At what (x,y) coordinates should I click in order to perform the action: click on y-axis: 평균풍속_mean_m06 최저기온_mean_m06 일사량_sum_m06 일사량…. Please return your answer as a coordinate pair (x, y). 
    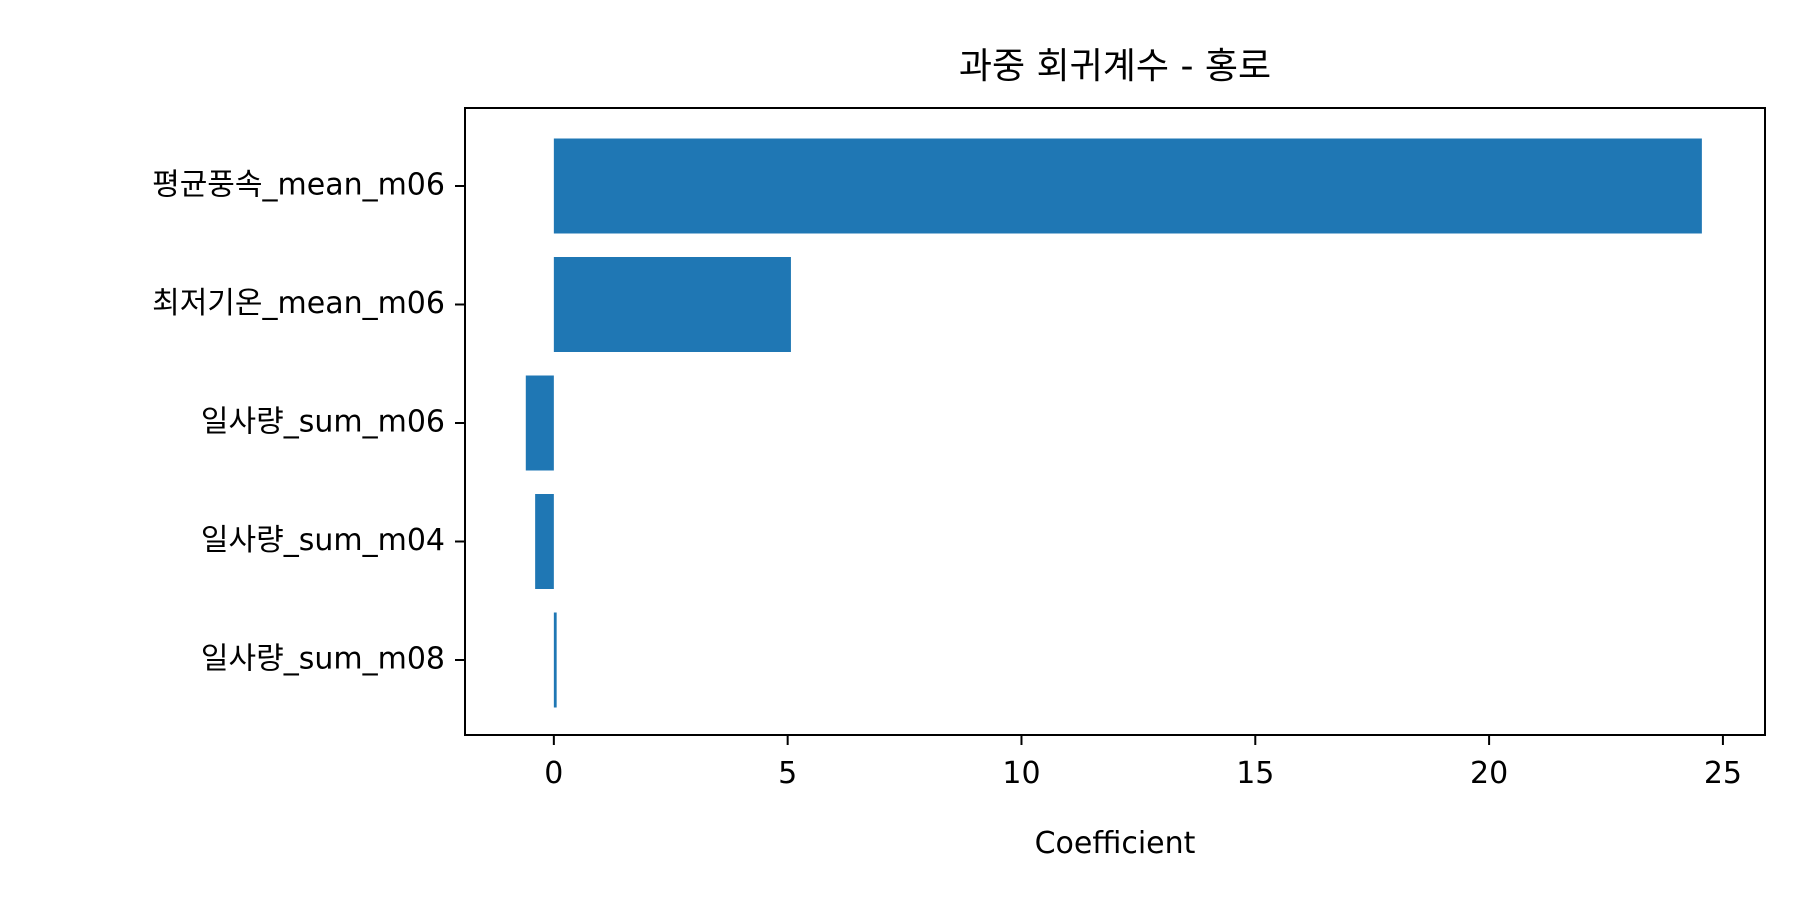
    Looking at the image, I should click on (308, 422).